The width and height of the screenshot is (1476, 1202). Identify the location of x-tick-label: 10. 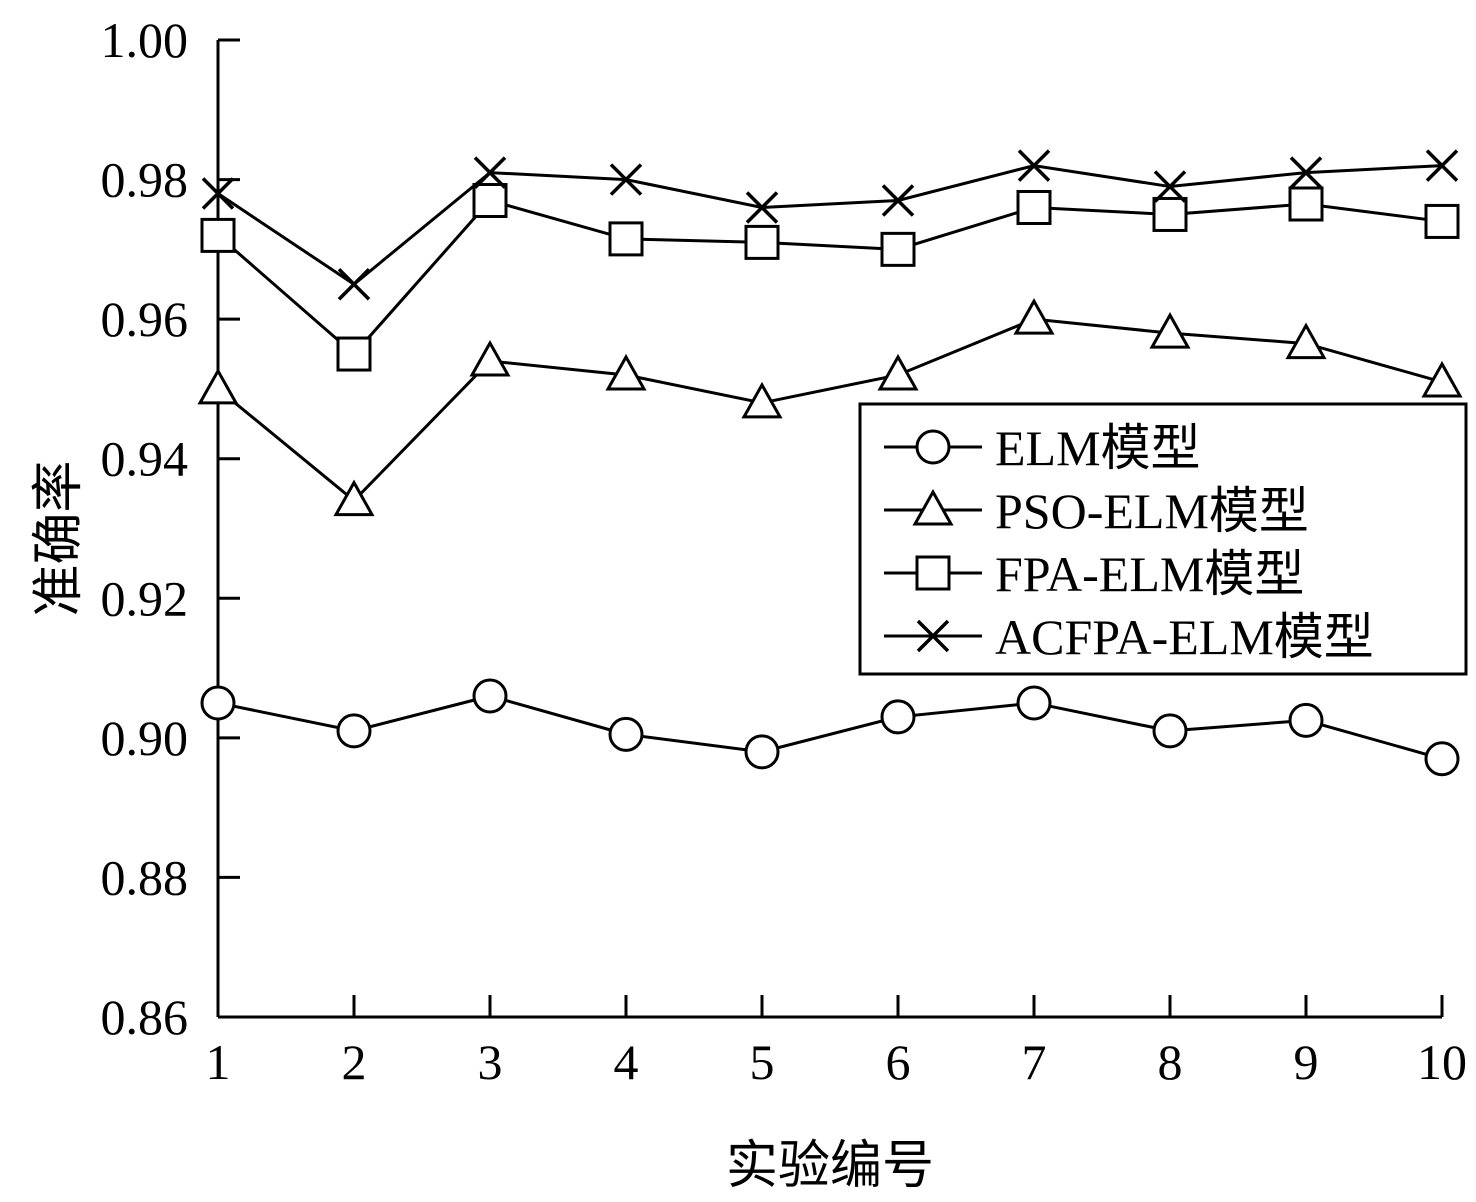
(1442, 1062).